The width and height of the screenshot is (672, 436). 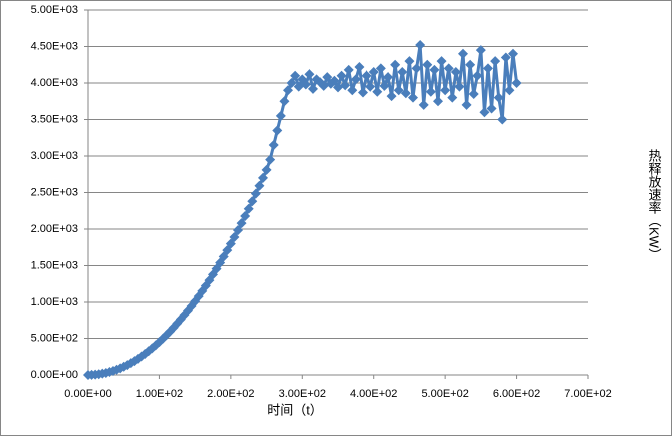 I want to click on y-tick-label: 5.00E+03, so click(x=54, y=10).